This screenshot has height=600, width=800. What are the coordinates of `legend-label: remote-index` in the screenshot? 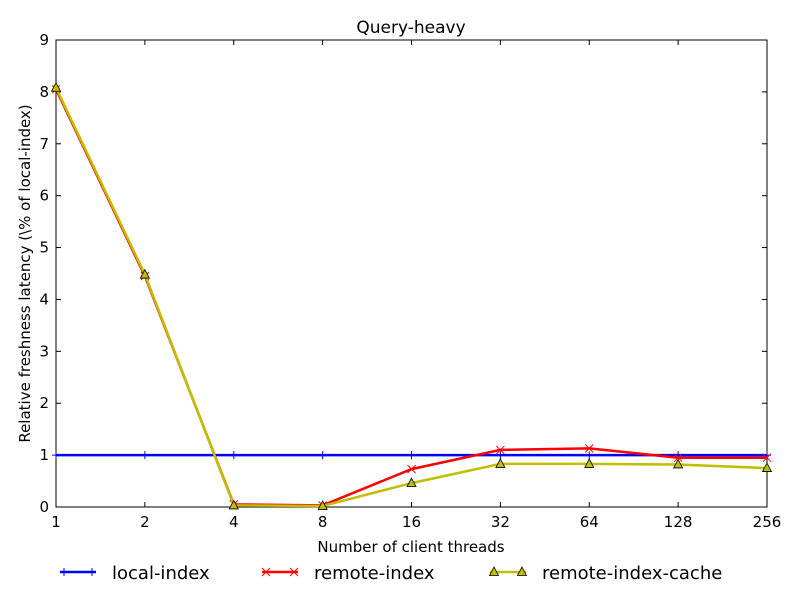 It's located at (374, 573).